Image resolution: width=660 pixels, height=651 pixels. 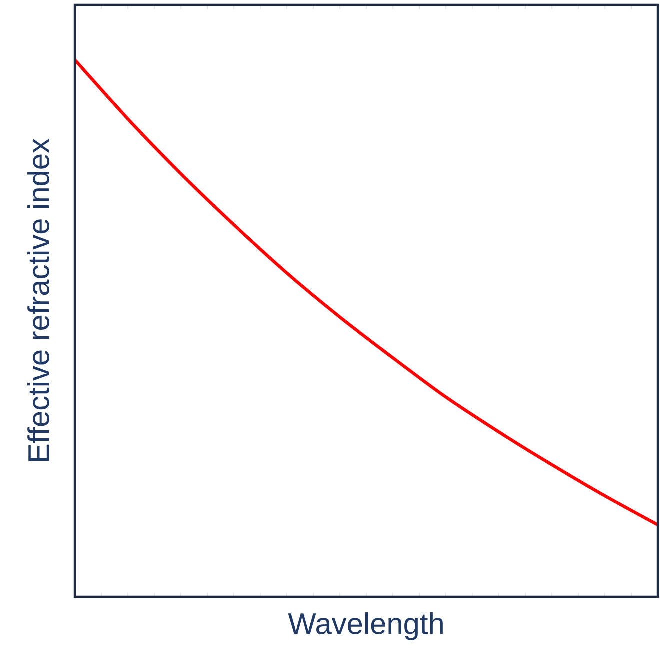 What do you see at coordinates (39, 300) in the screenshot?
I see `y-axis-title: Effective refractive index` at bounding box center [39, 300].